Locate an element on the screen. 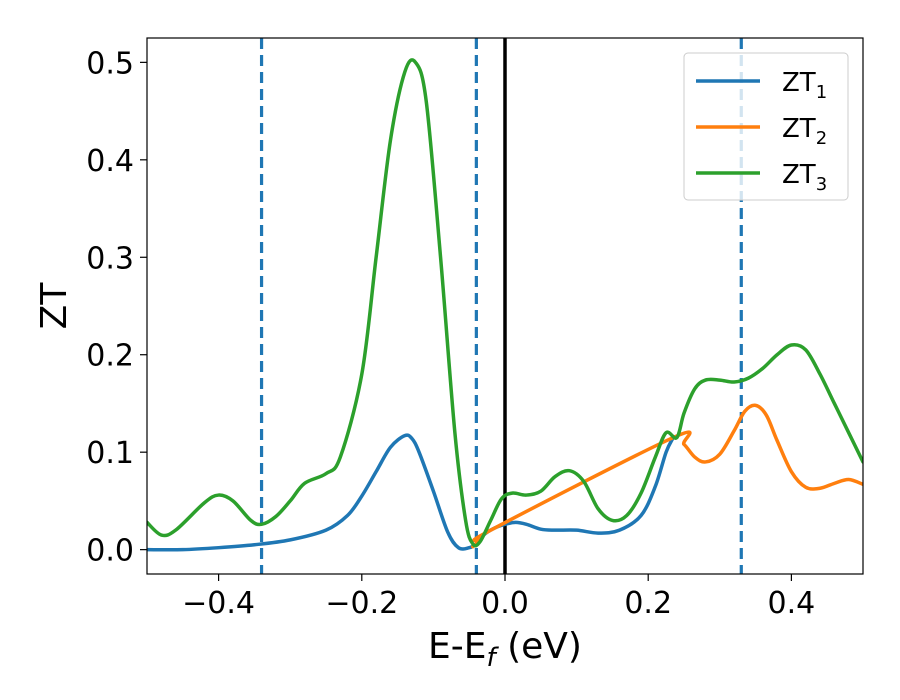  x-tick-label: 0.4 is located at coordinates (792, 603).